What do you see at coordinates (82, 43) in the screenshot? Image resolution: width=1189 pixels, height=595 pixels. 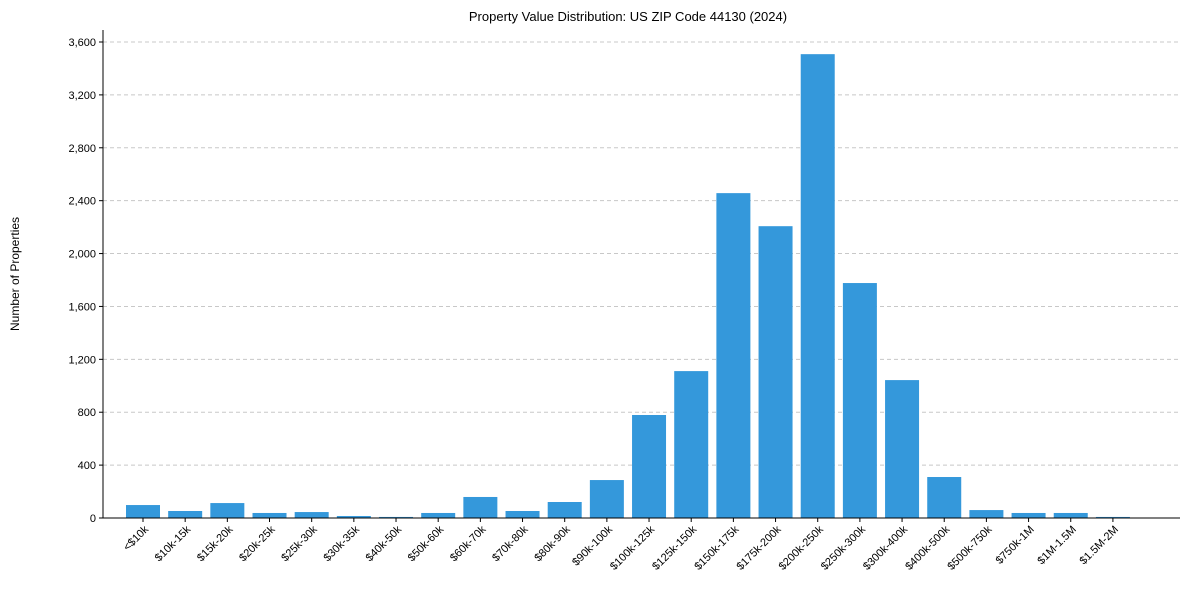 I see `y-tick-label: 3,600` at bounding box center [82, 43].